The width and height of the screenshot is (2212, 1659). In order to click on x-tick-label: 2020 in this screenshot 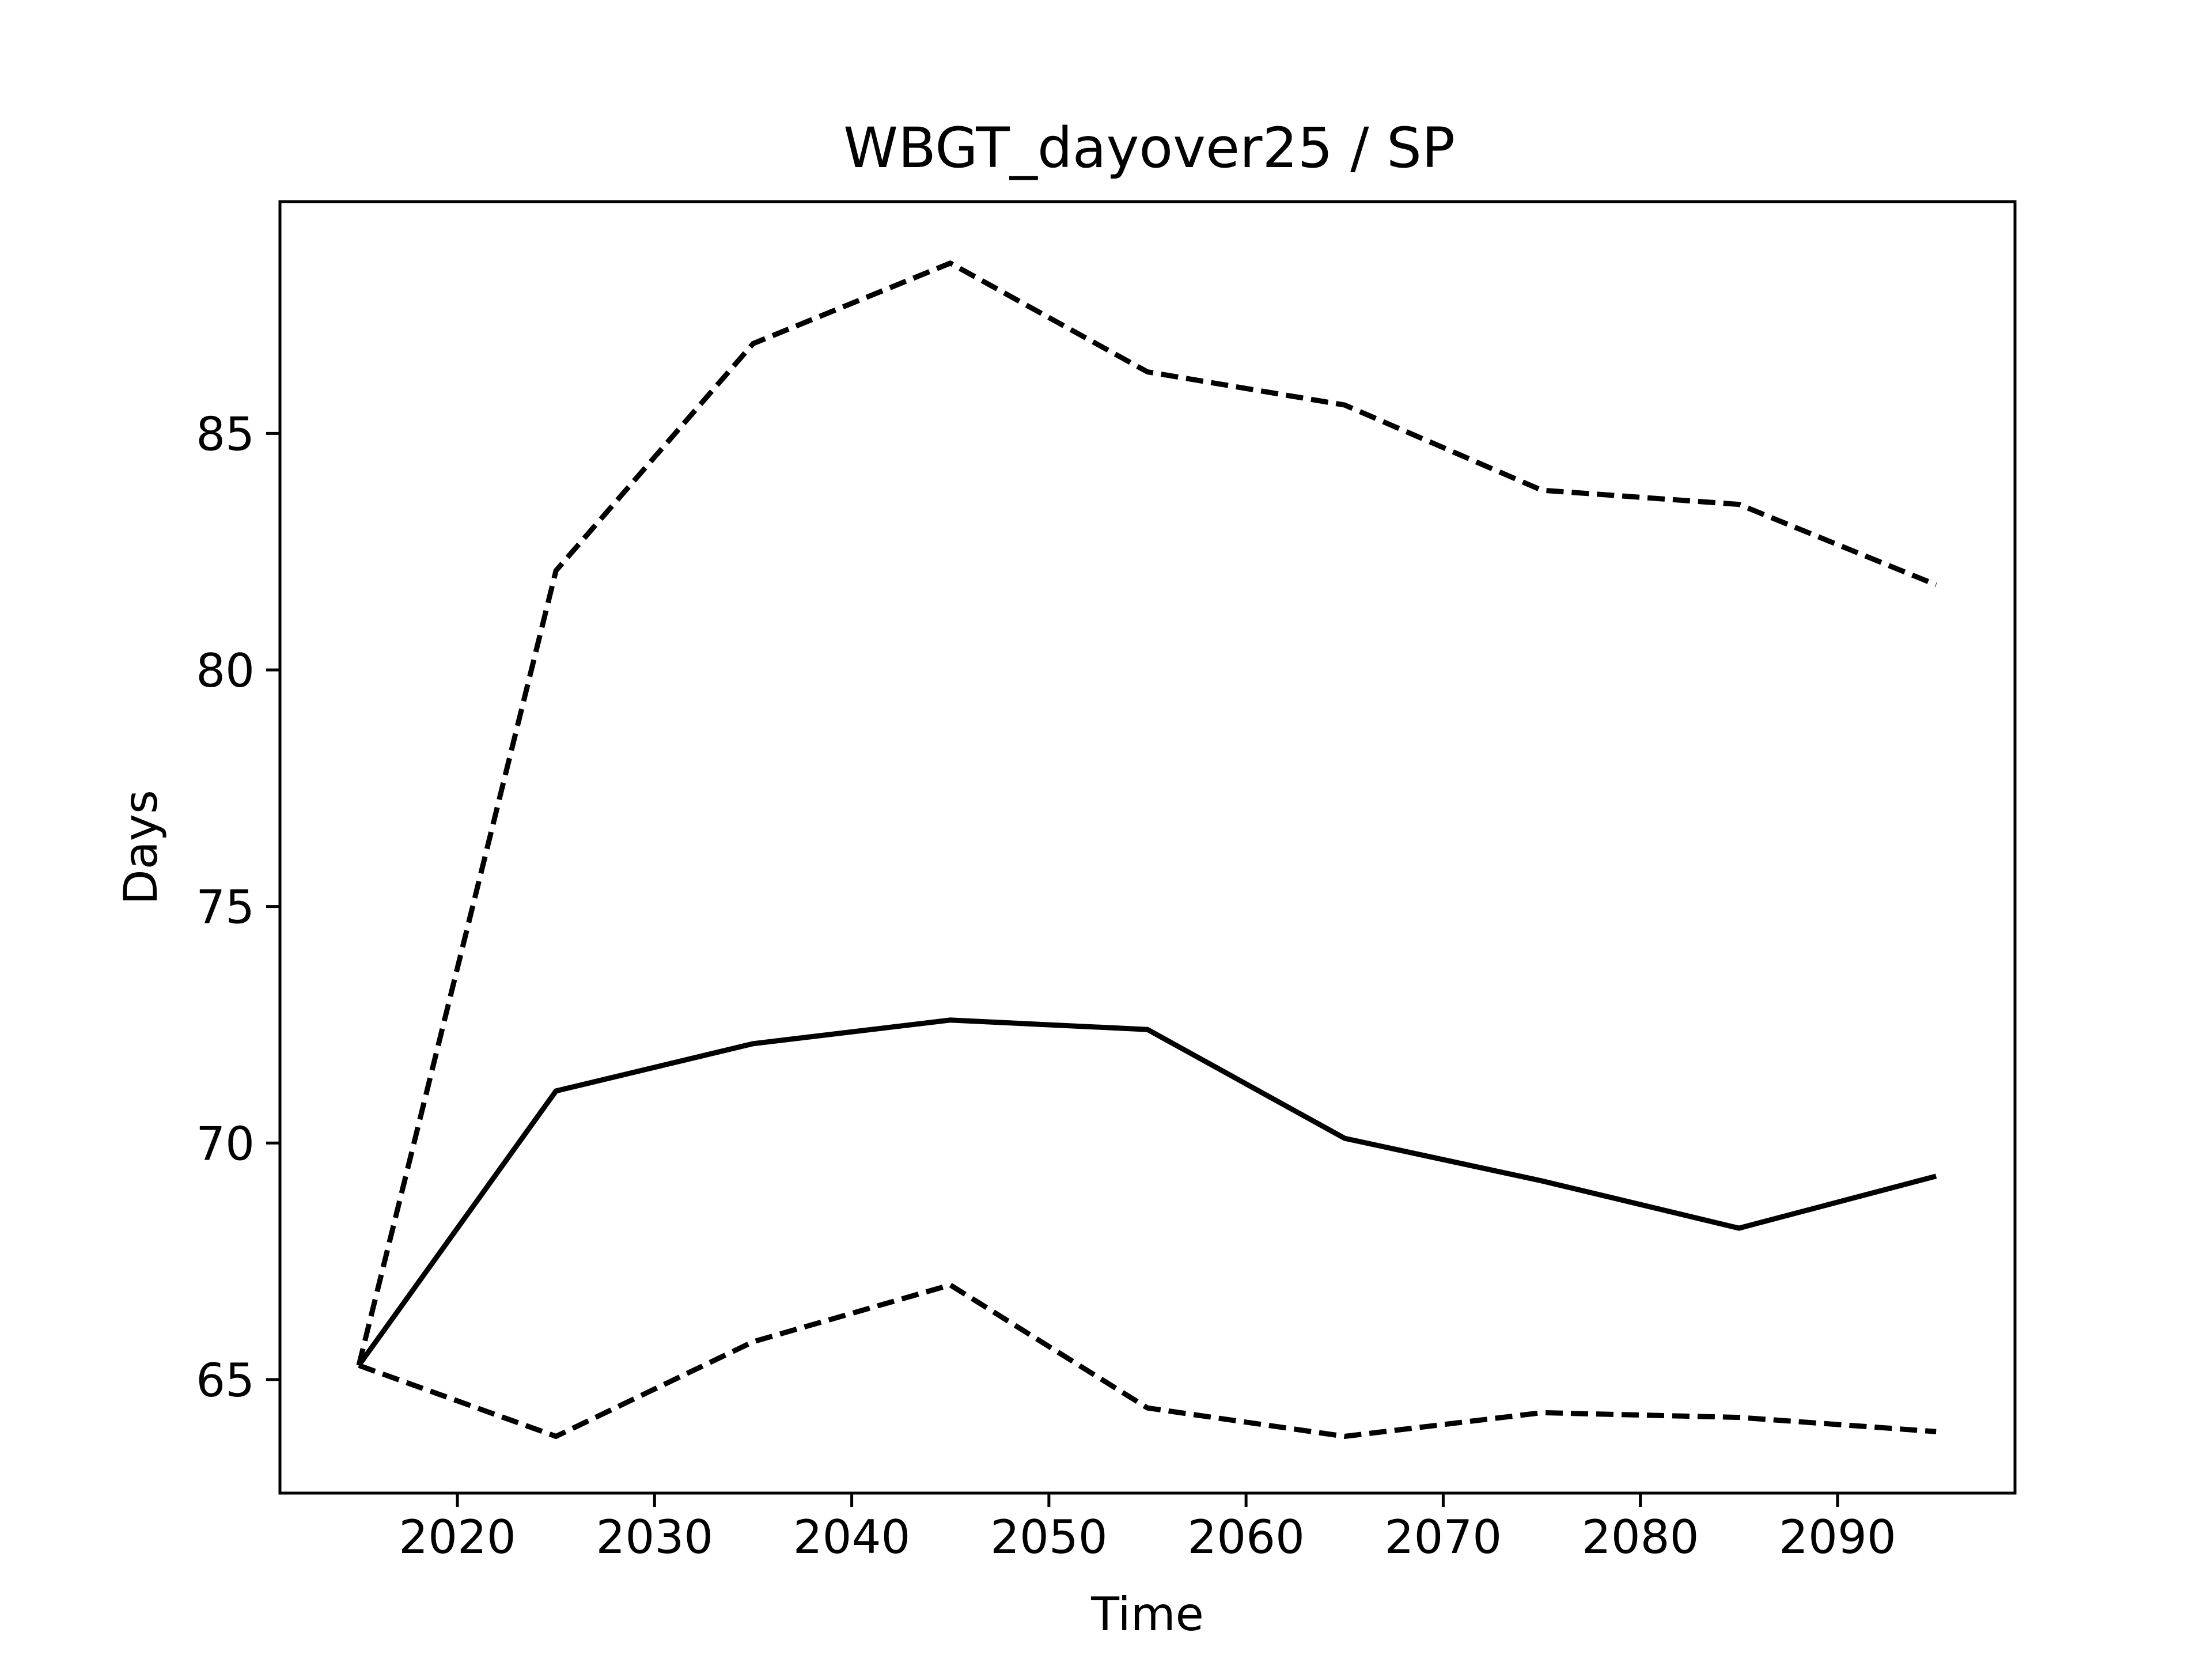, I will do `click(457, 1537)`.